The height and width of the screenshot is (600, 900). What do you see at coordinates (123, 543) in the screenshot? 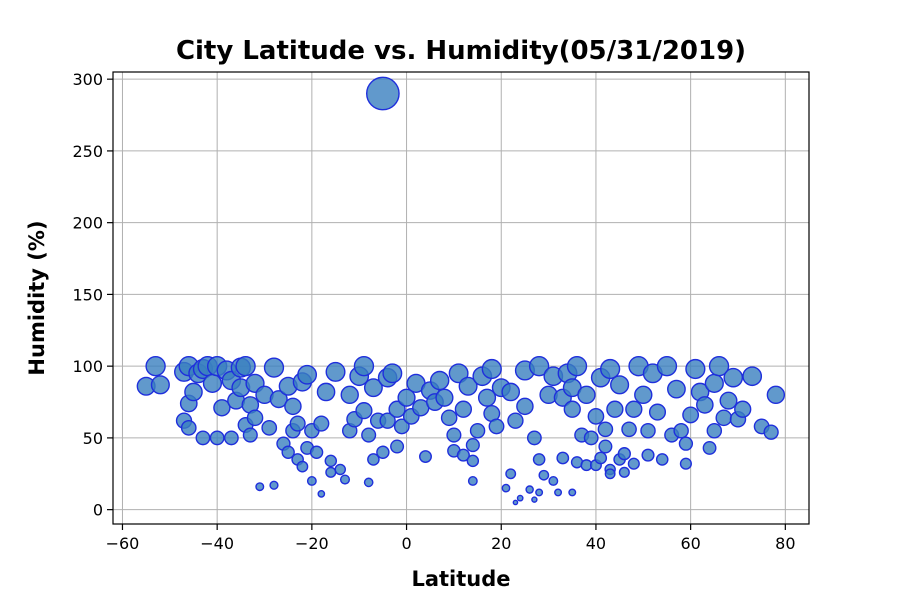
I see `x-tick-label: −60` at bounding box center [123, 543].